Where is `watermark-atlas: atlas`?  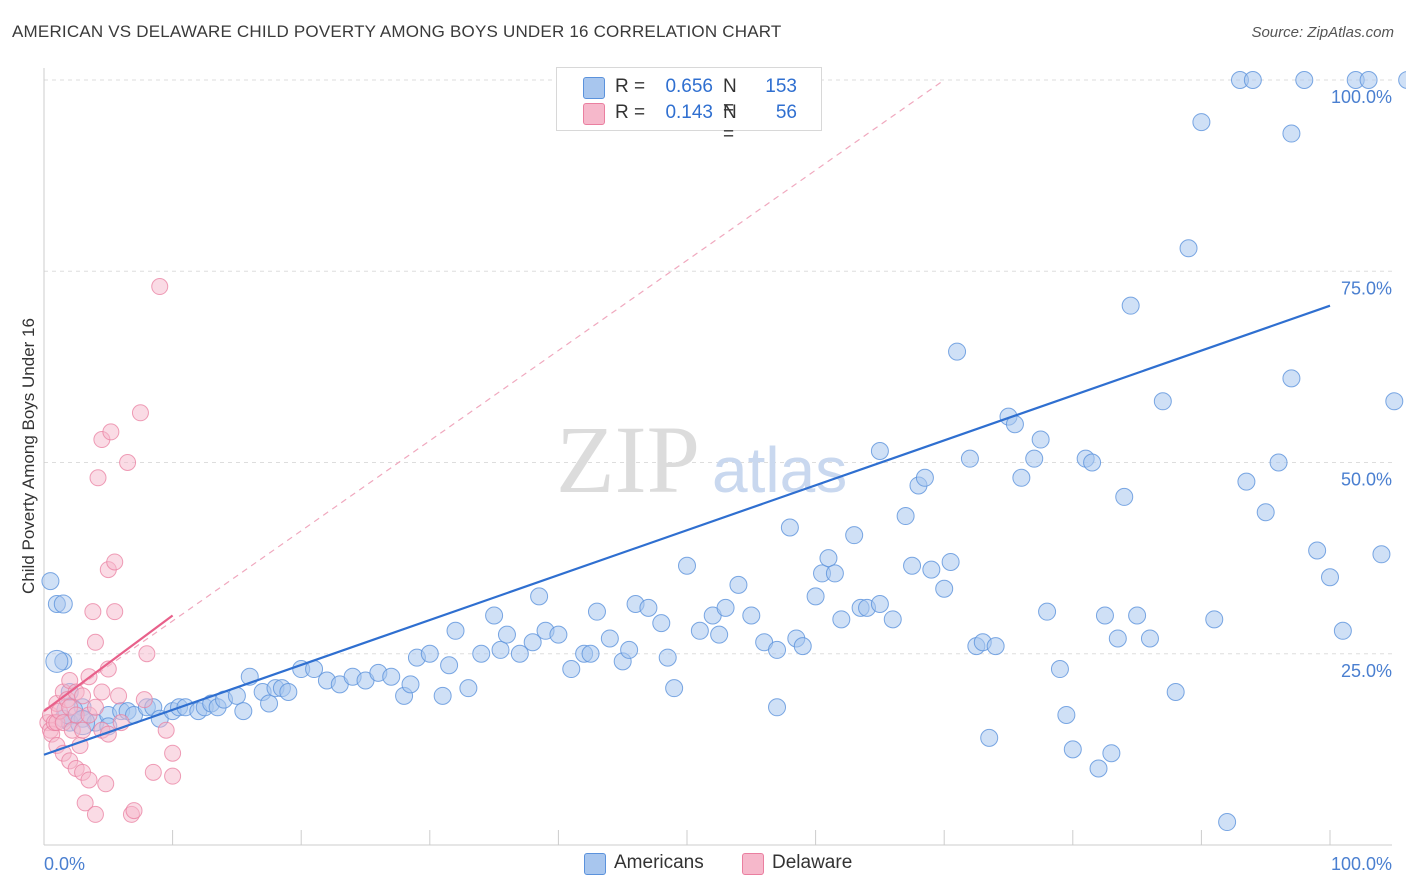
watermark-atlas: atlas is located at coordinates (779, 470).